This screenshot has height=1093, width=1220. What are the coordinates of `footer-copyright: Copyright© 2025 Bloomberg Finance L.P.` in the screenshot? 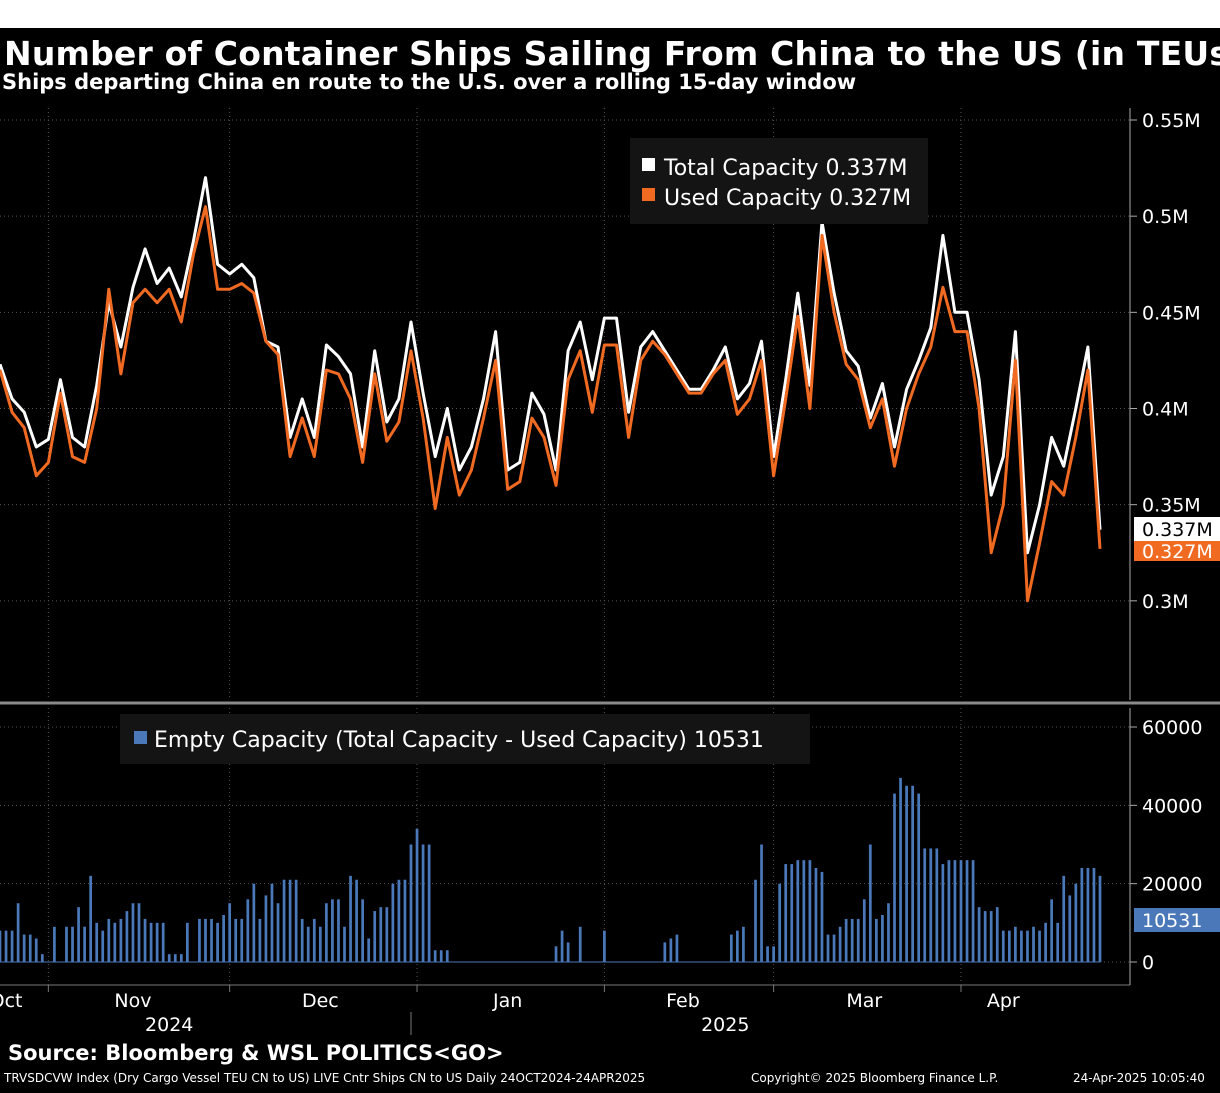 It's located at (875, 1078).